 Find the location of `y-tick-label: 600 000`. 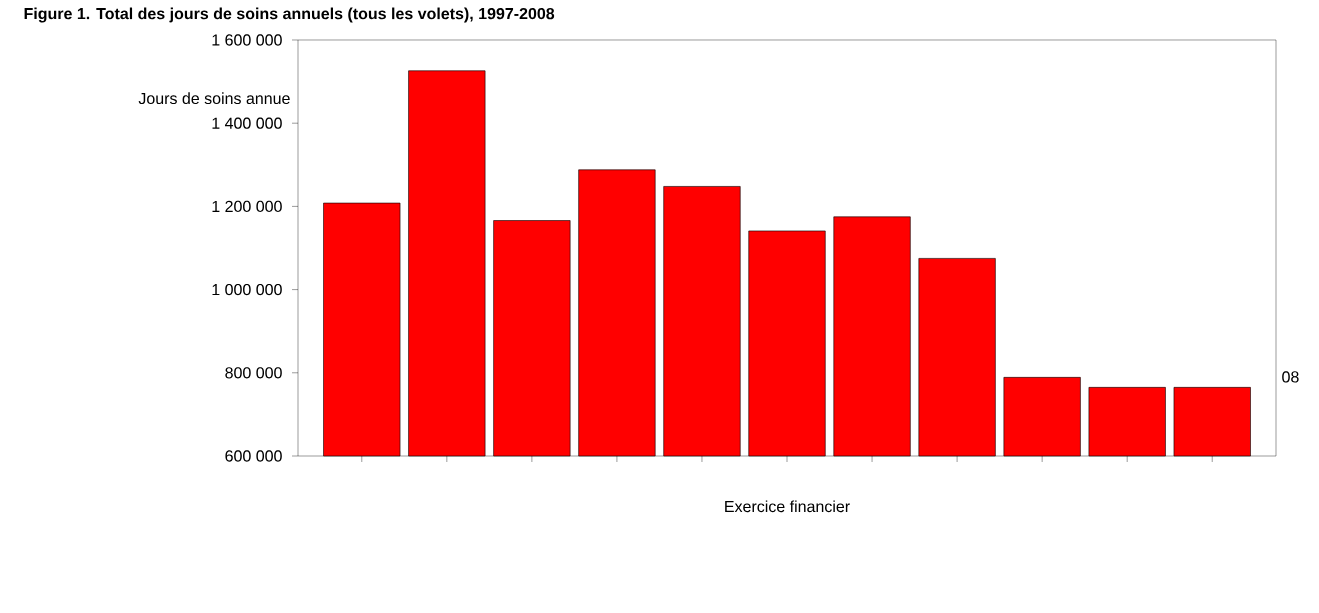

y-tick-label: 600 000 is located at coordinates (253, 456).